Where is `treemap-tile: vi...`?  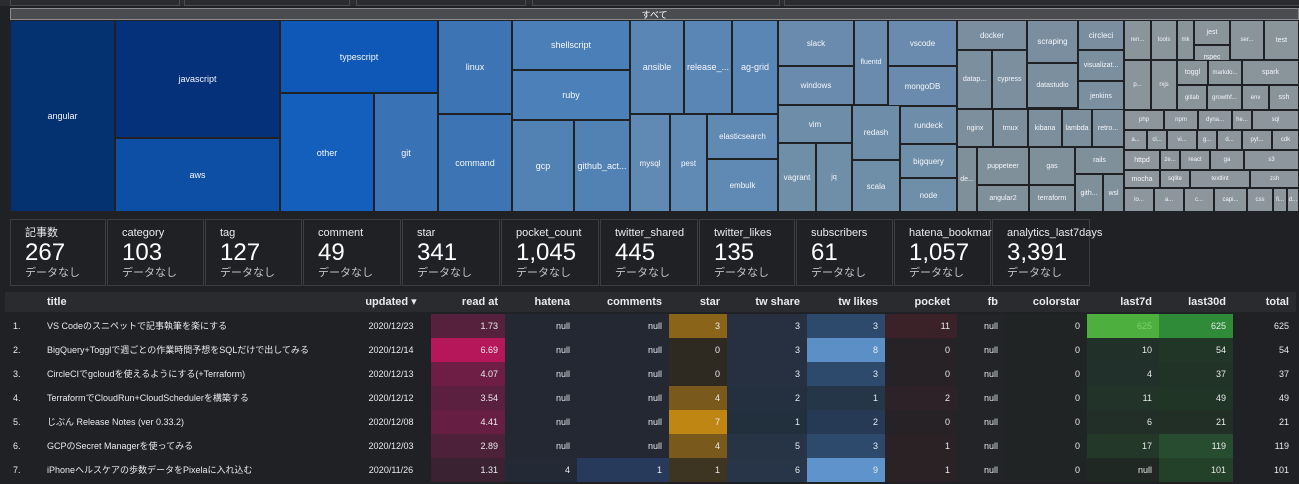 treemap-tile: vi... is located at coordinates (1182, 140).